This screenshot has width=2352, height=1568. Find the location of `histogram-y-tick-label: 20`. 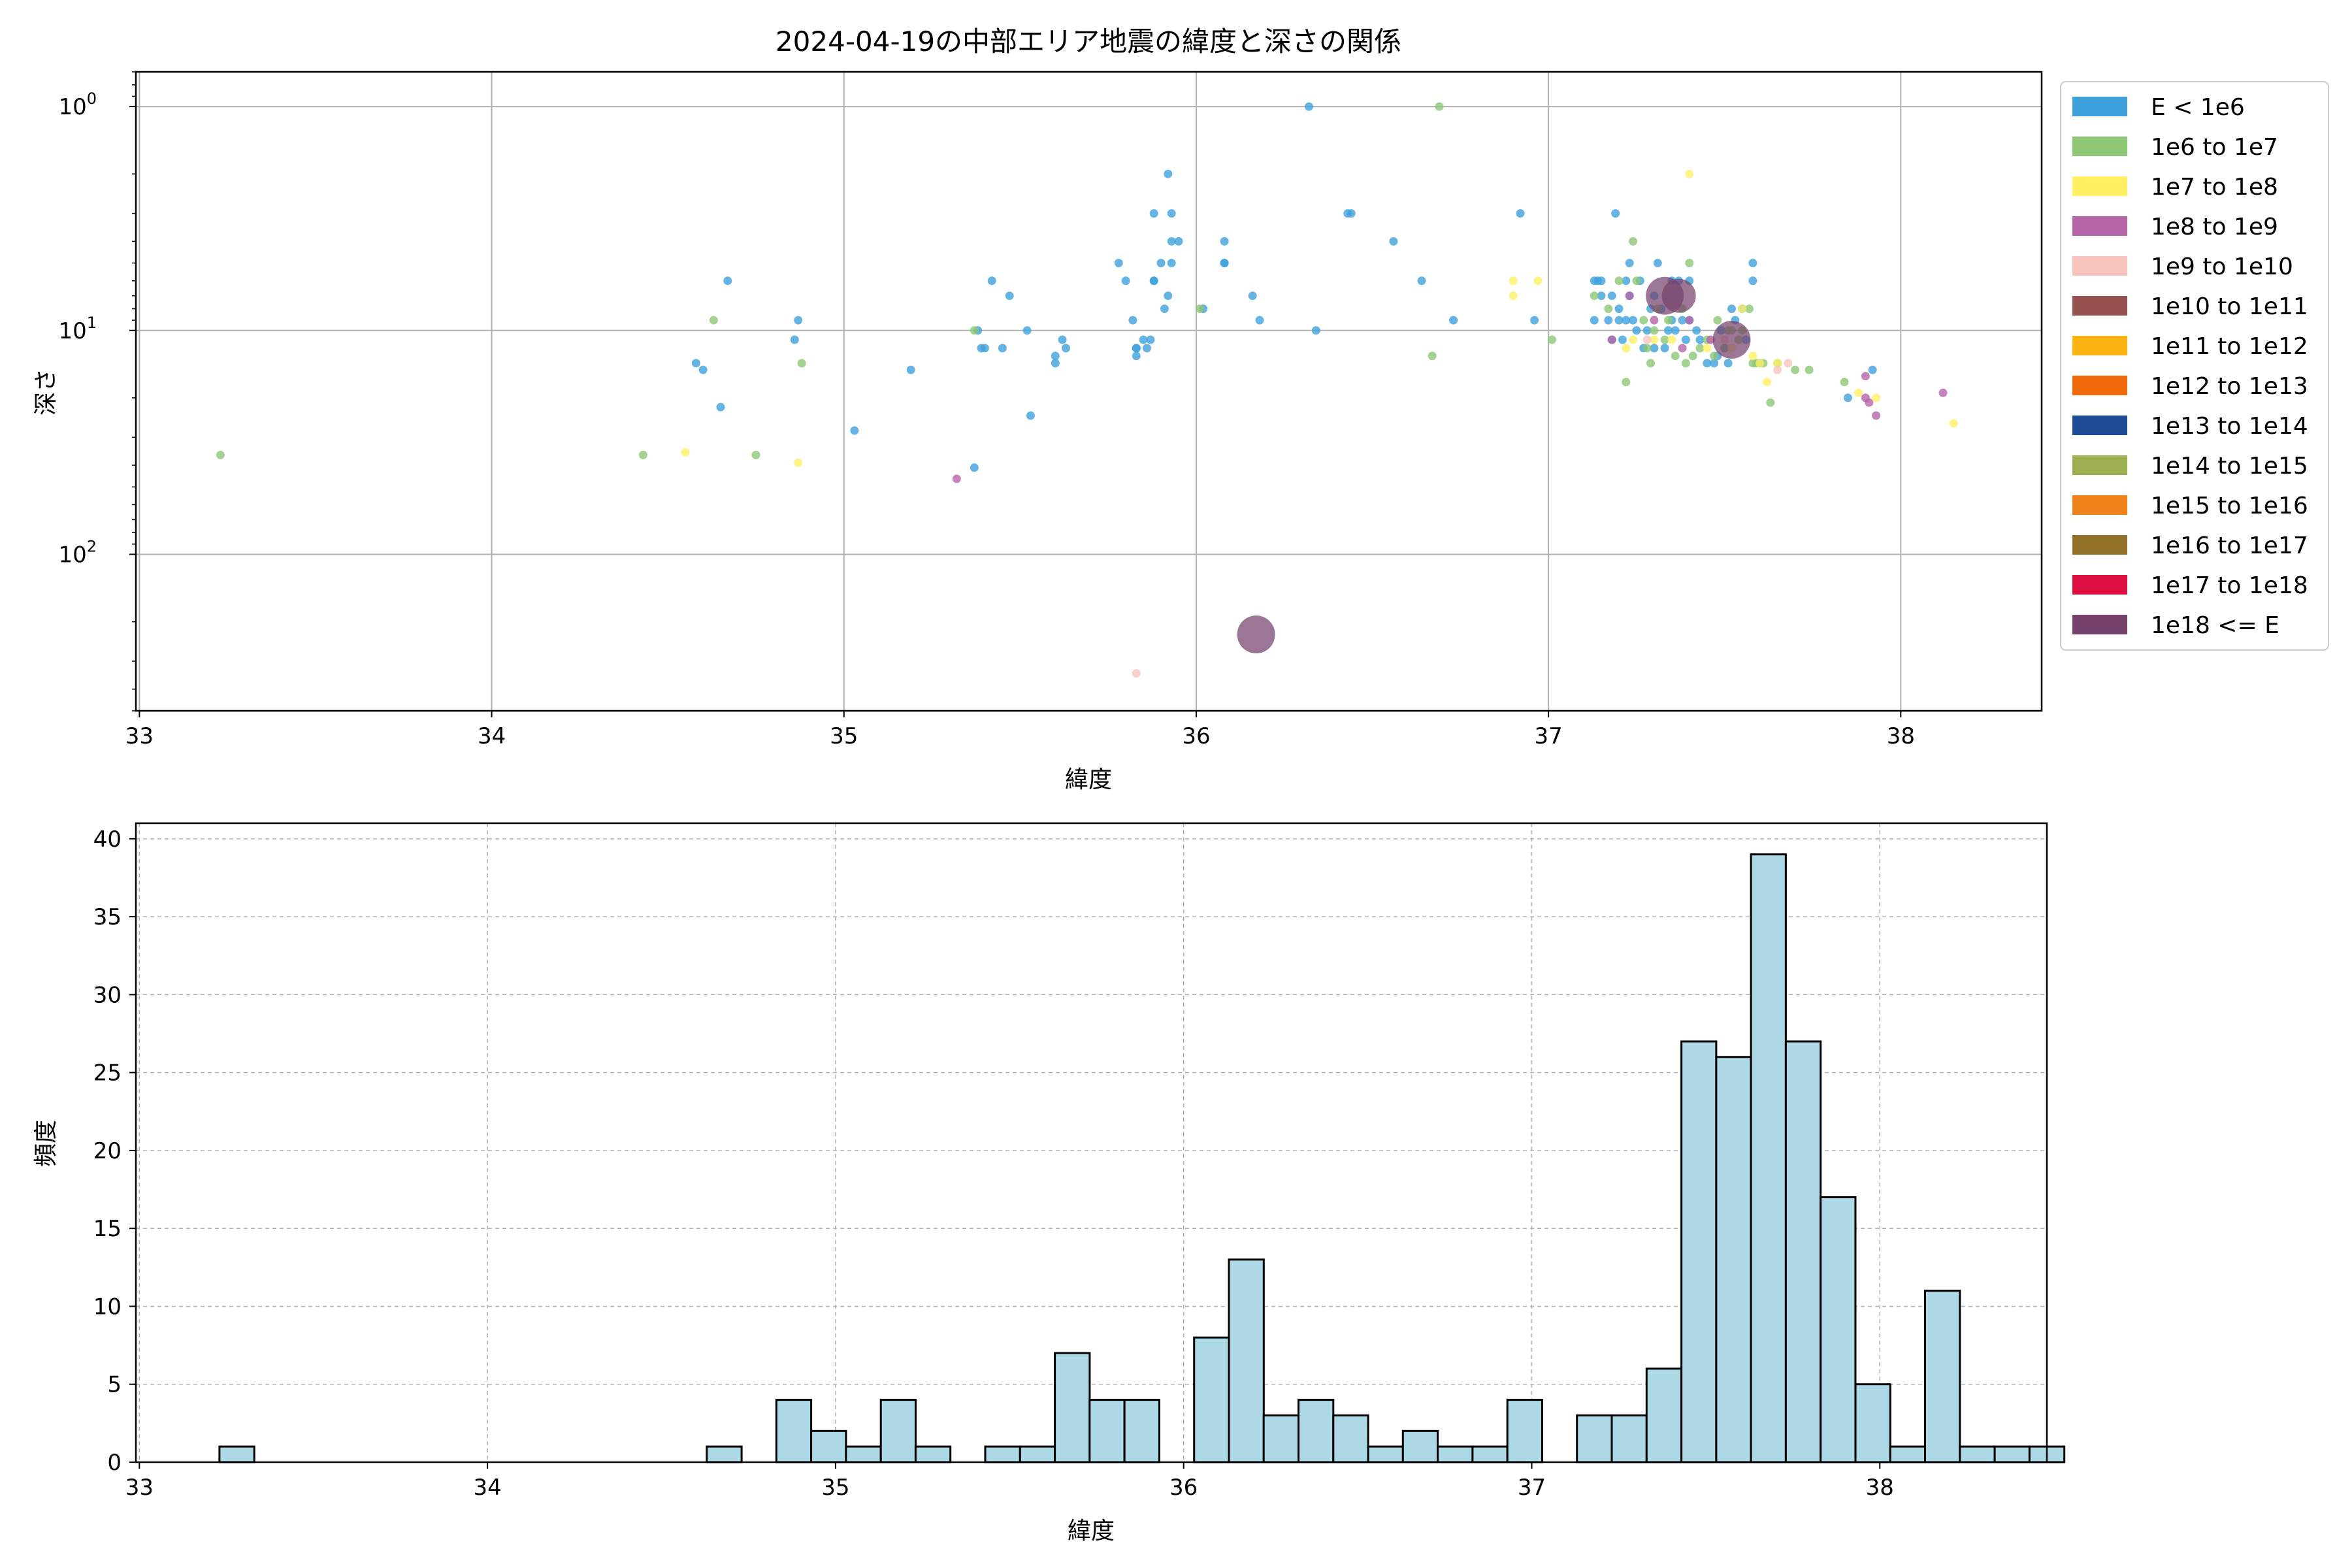

histogram-y-tick-label: 20 is located at coordinates (107, 1151).